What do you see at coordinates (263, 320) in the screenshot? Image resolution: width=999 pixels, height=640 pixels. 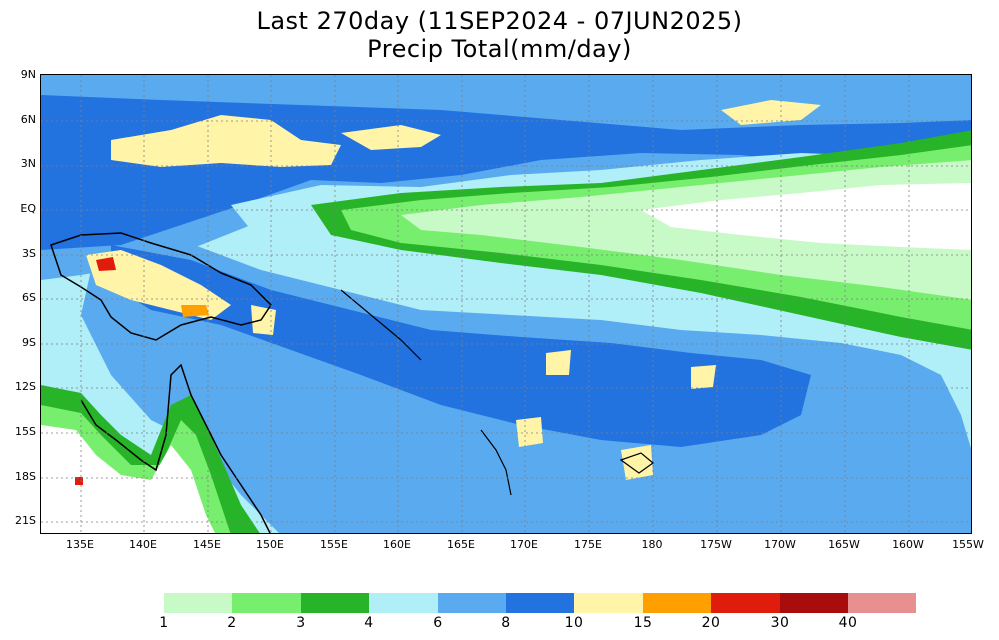 I see `precip-patch-15-solomon` at bounding box center [263, 320].